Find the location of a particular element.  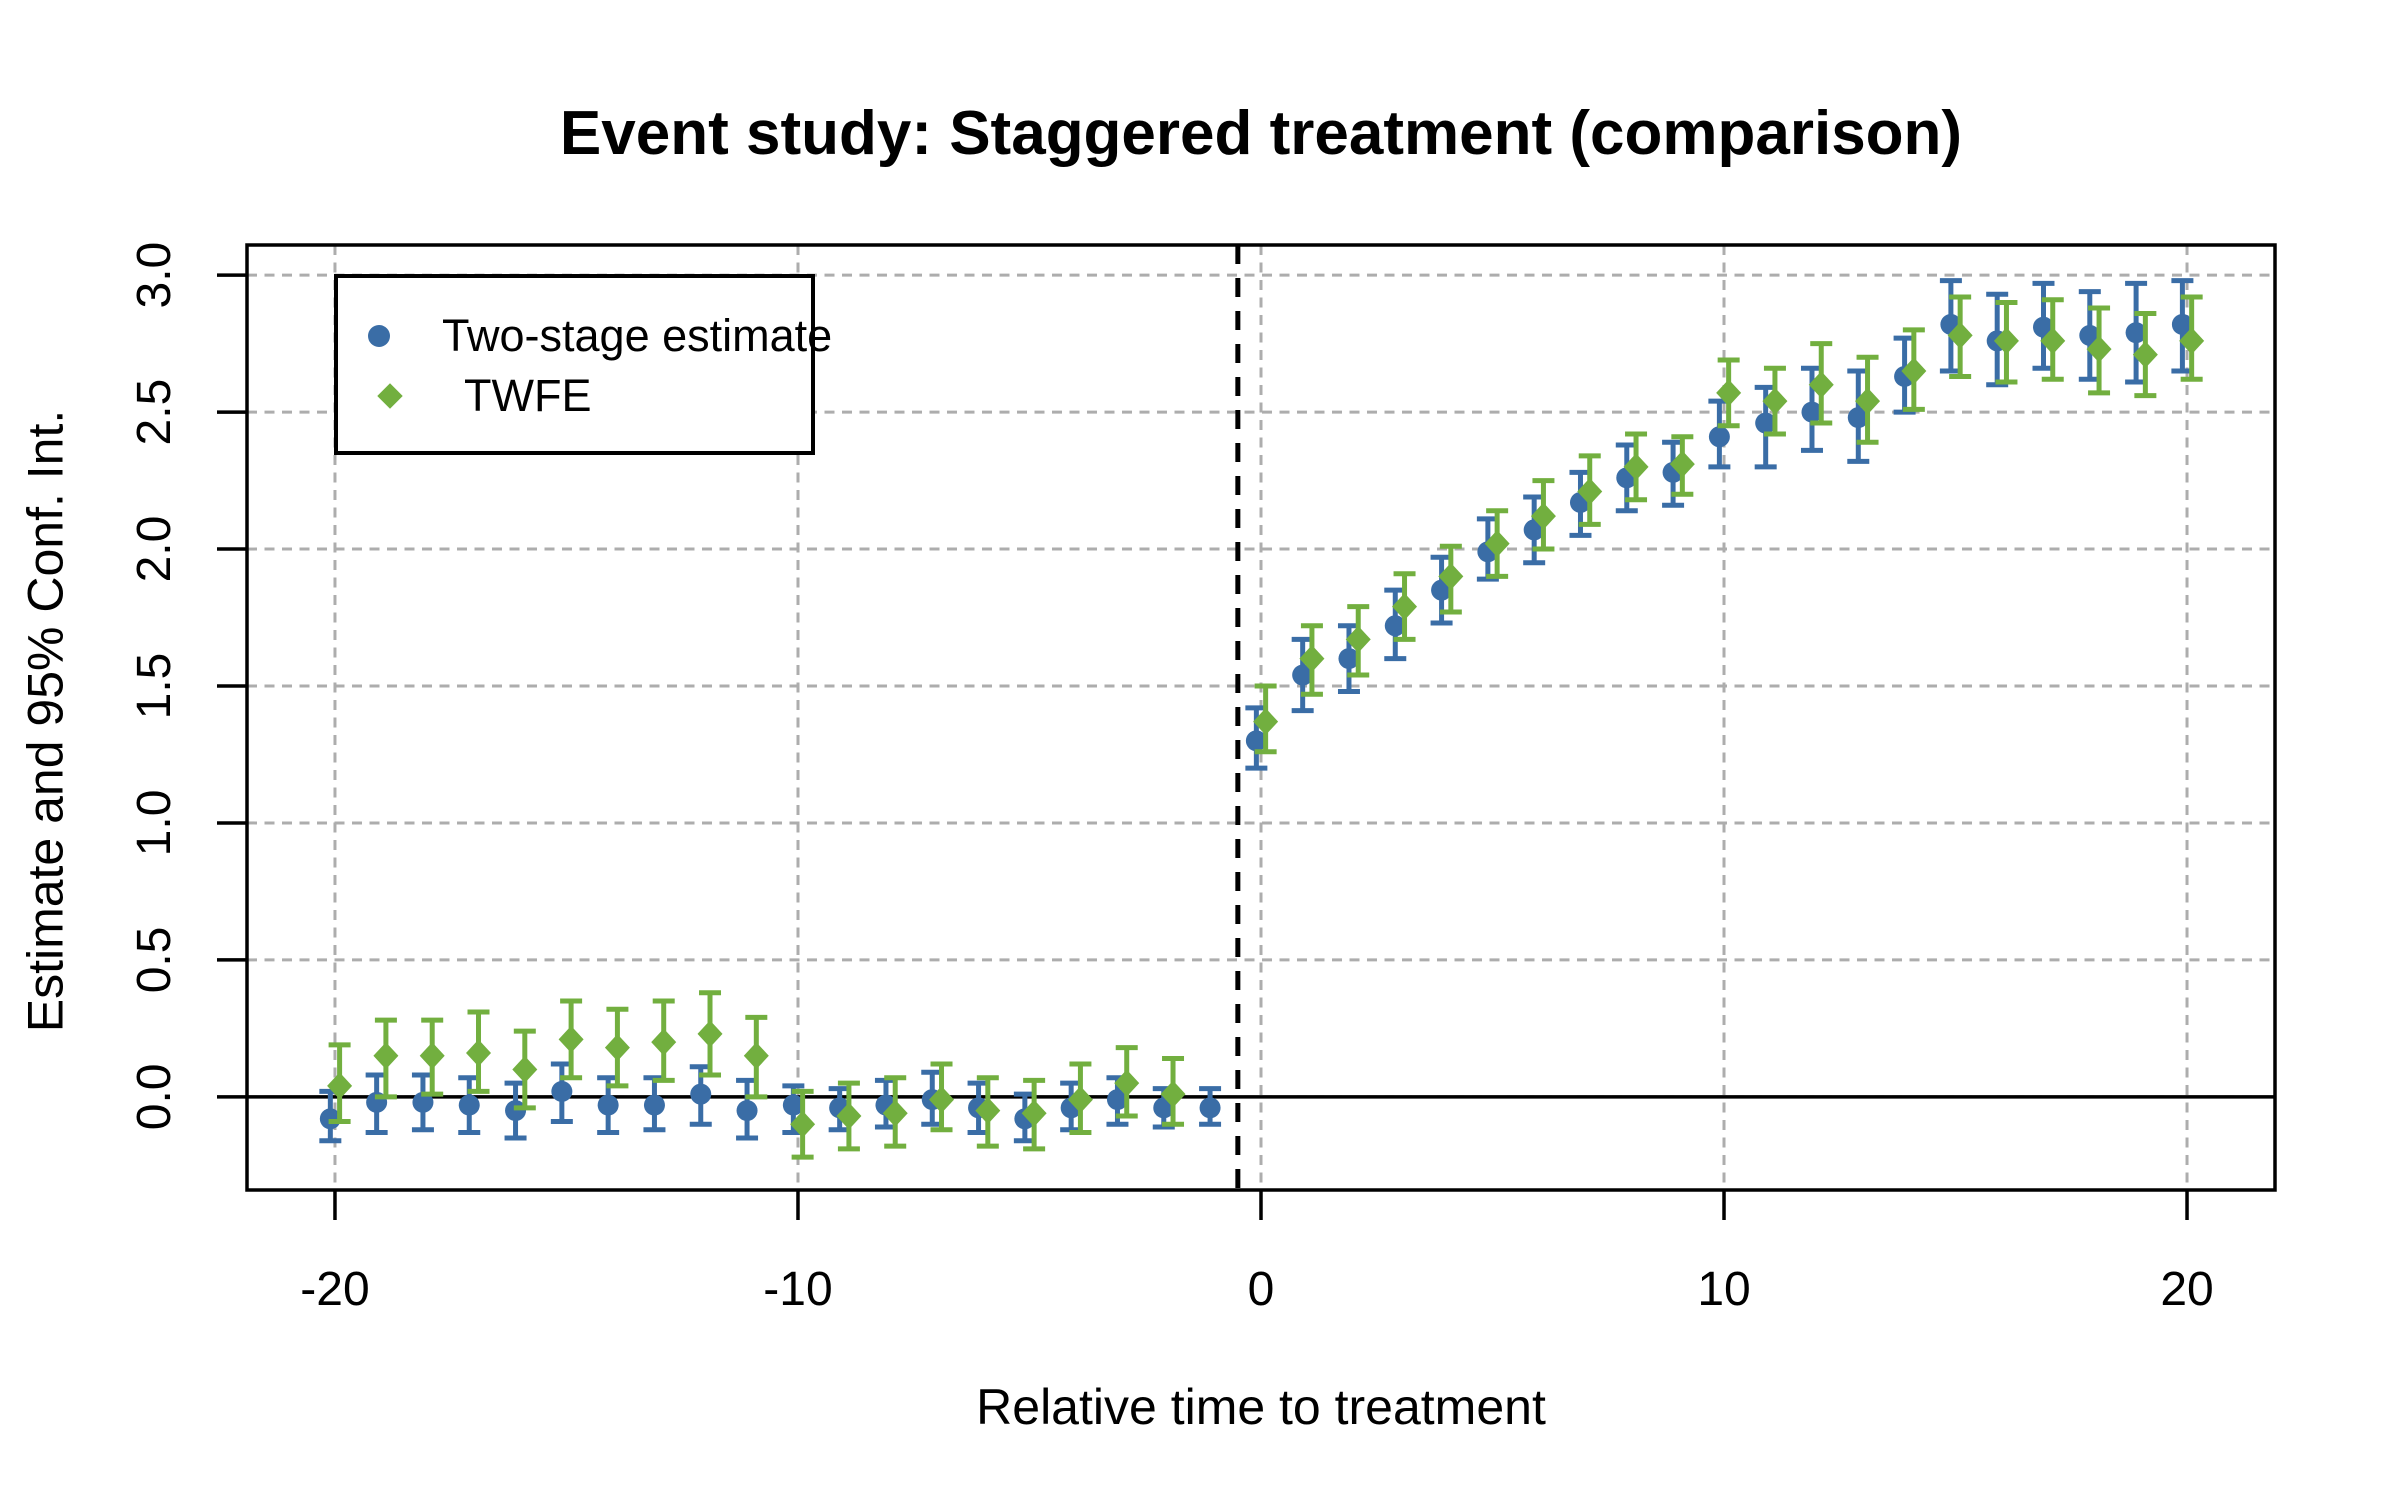

point-twfe-t4 is located at coordinates (1451, 576).